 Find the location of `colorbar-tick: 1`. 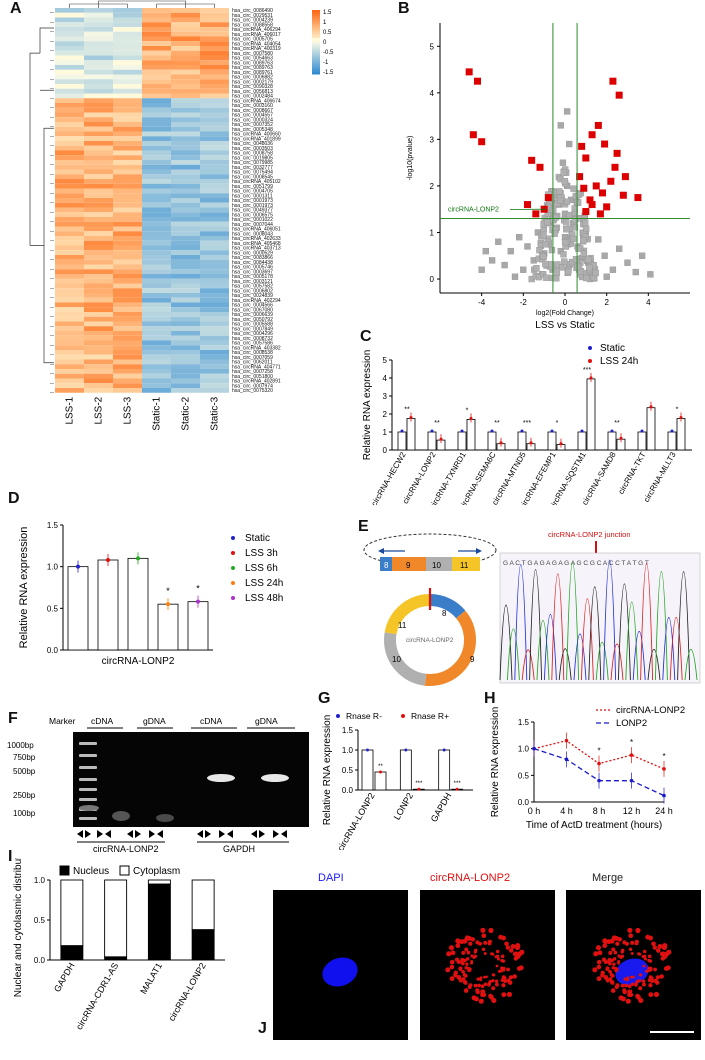

colorbar-tick: 1 is located at coordinates (325, 23).